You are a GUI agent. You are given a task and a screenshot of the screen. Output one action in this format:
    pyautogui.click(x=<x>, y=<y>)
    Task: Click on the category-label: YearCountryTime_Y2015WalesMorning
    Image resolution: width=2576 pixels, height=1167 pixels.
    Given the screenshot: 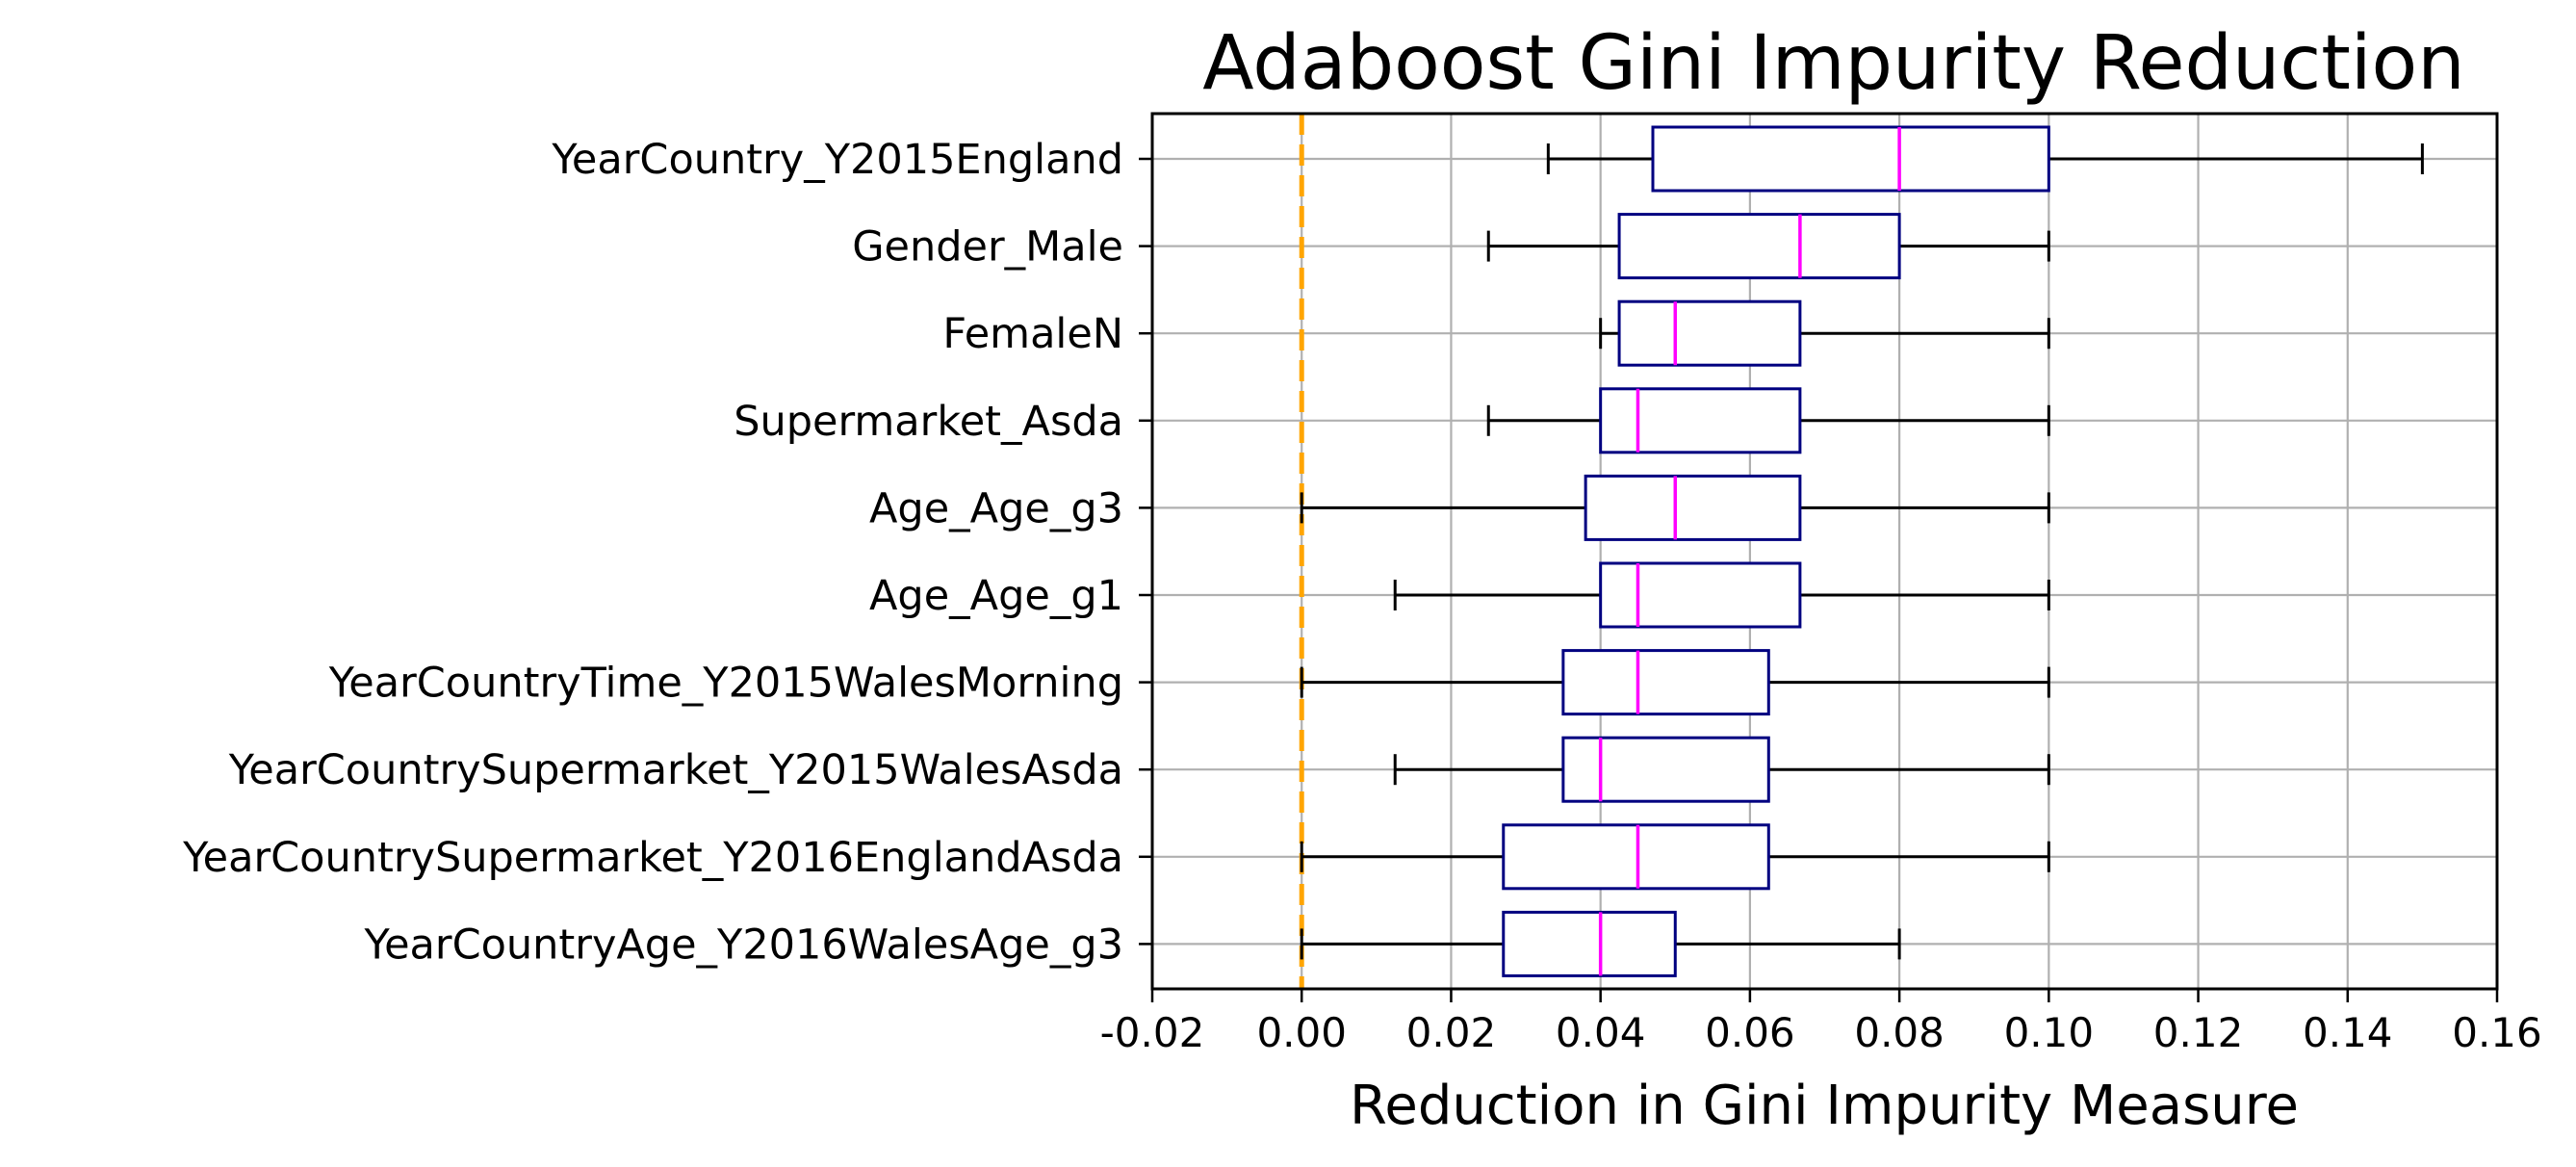 What is the action you would take?
    pyautogui.click(x=726, y=684)
    